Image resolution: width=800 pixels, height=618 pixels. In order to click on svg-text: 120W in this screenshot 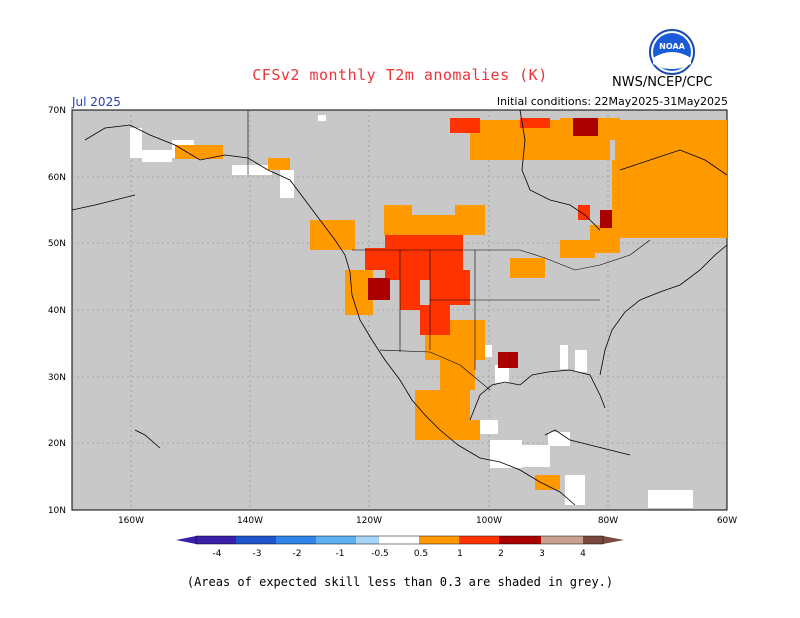, I will do `click(369, 521)`.